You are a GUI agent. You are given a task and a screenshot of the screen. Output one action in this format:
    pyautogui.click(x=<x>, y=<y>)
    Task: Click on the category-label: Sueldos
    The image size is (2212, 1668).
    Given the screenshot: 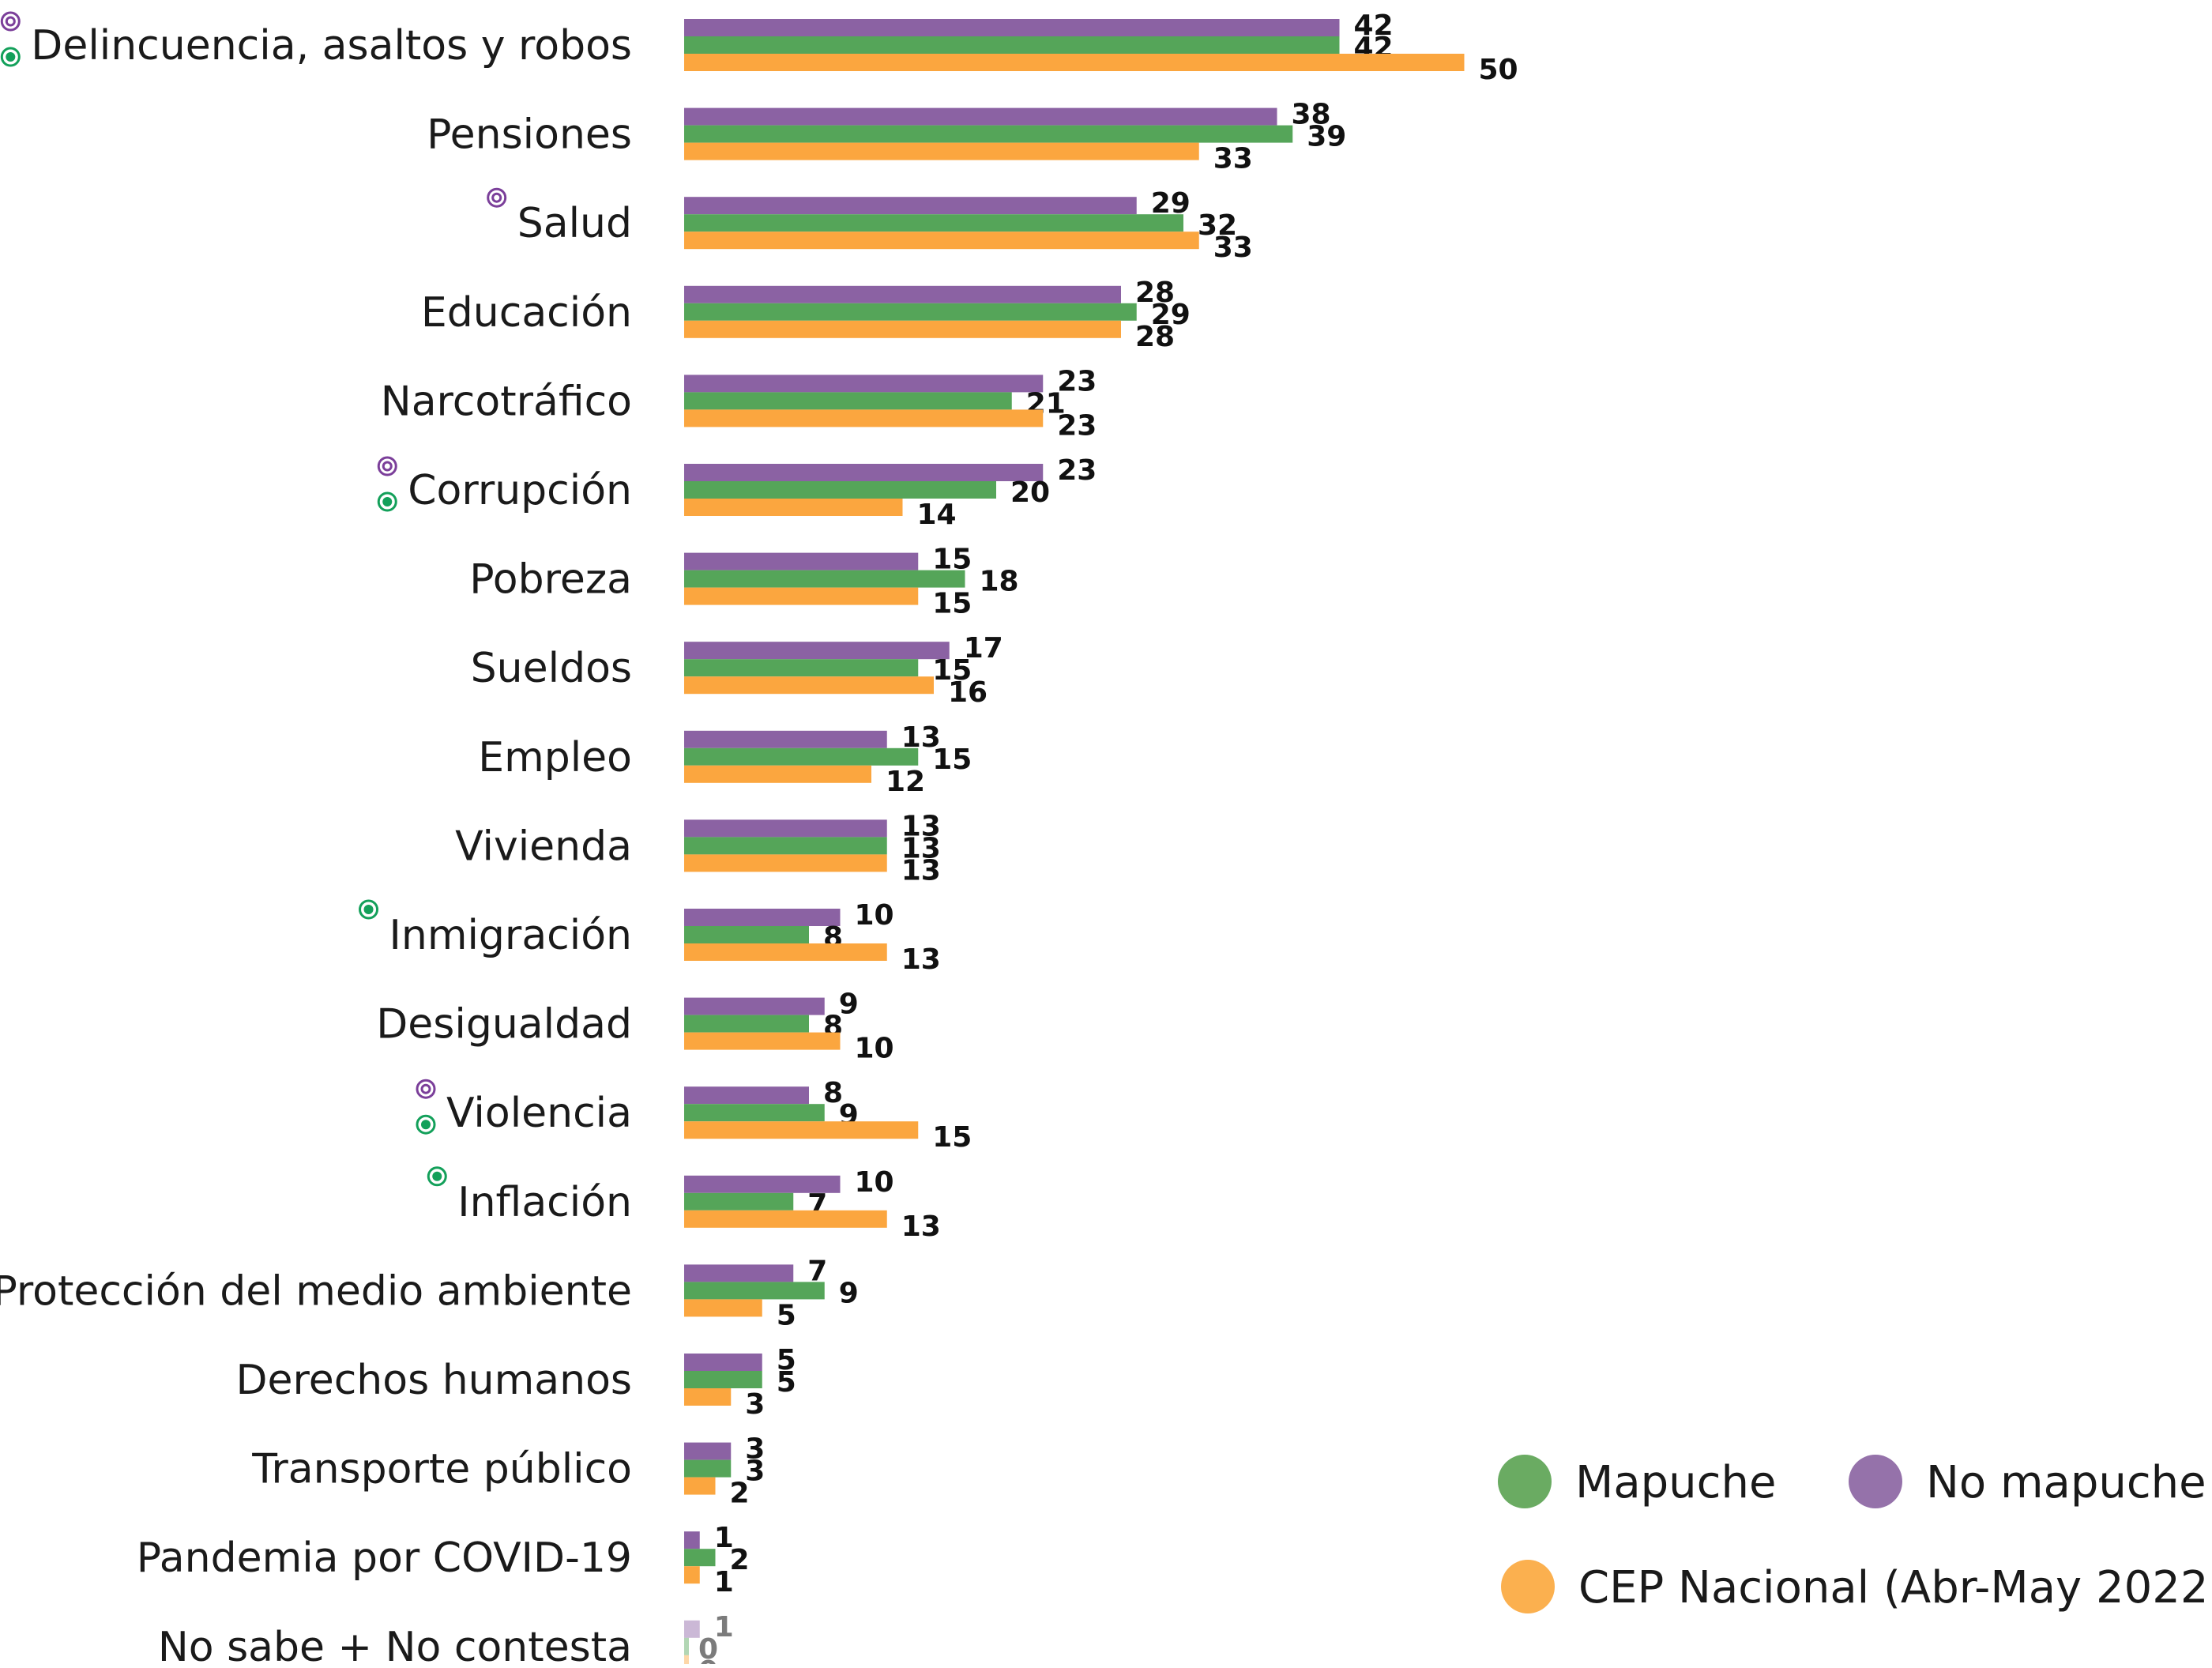 What is the action you would take?
    pyautogui.click(x=552, y=668)
    